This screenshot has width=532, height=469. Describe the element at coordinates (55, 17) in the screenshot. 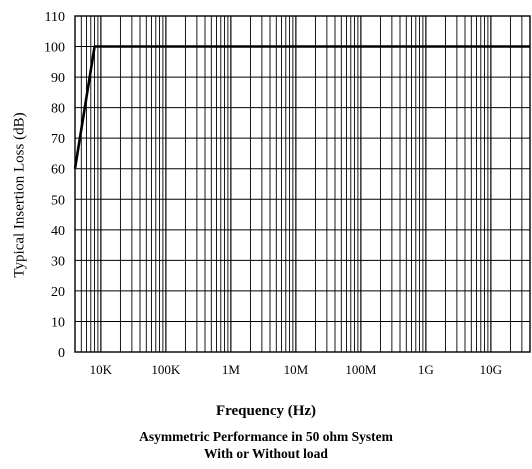

I see `y-tick-label: 110` at that location.